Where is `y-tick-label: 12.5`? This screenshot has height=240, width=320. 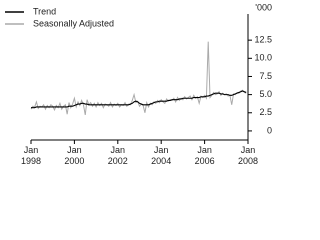
y-tick-label: 12.5 is located at coordinates (263, 40).